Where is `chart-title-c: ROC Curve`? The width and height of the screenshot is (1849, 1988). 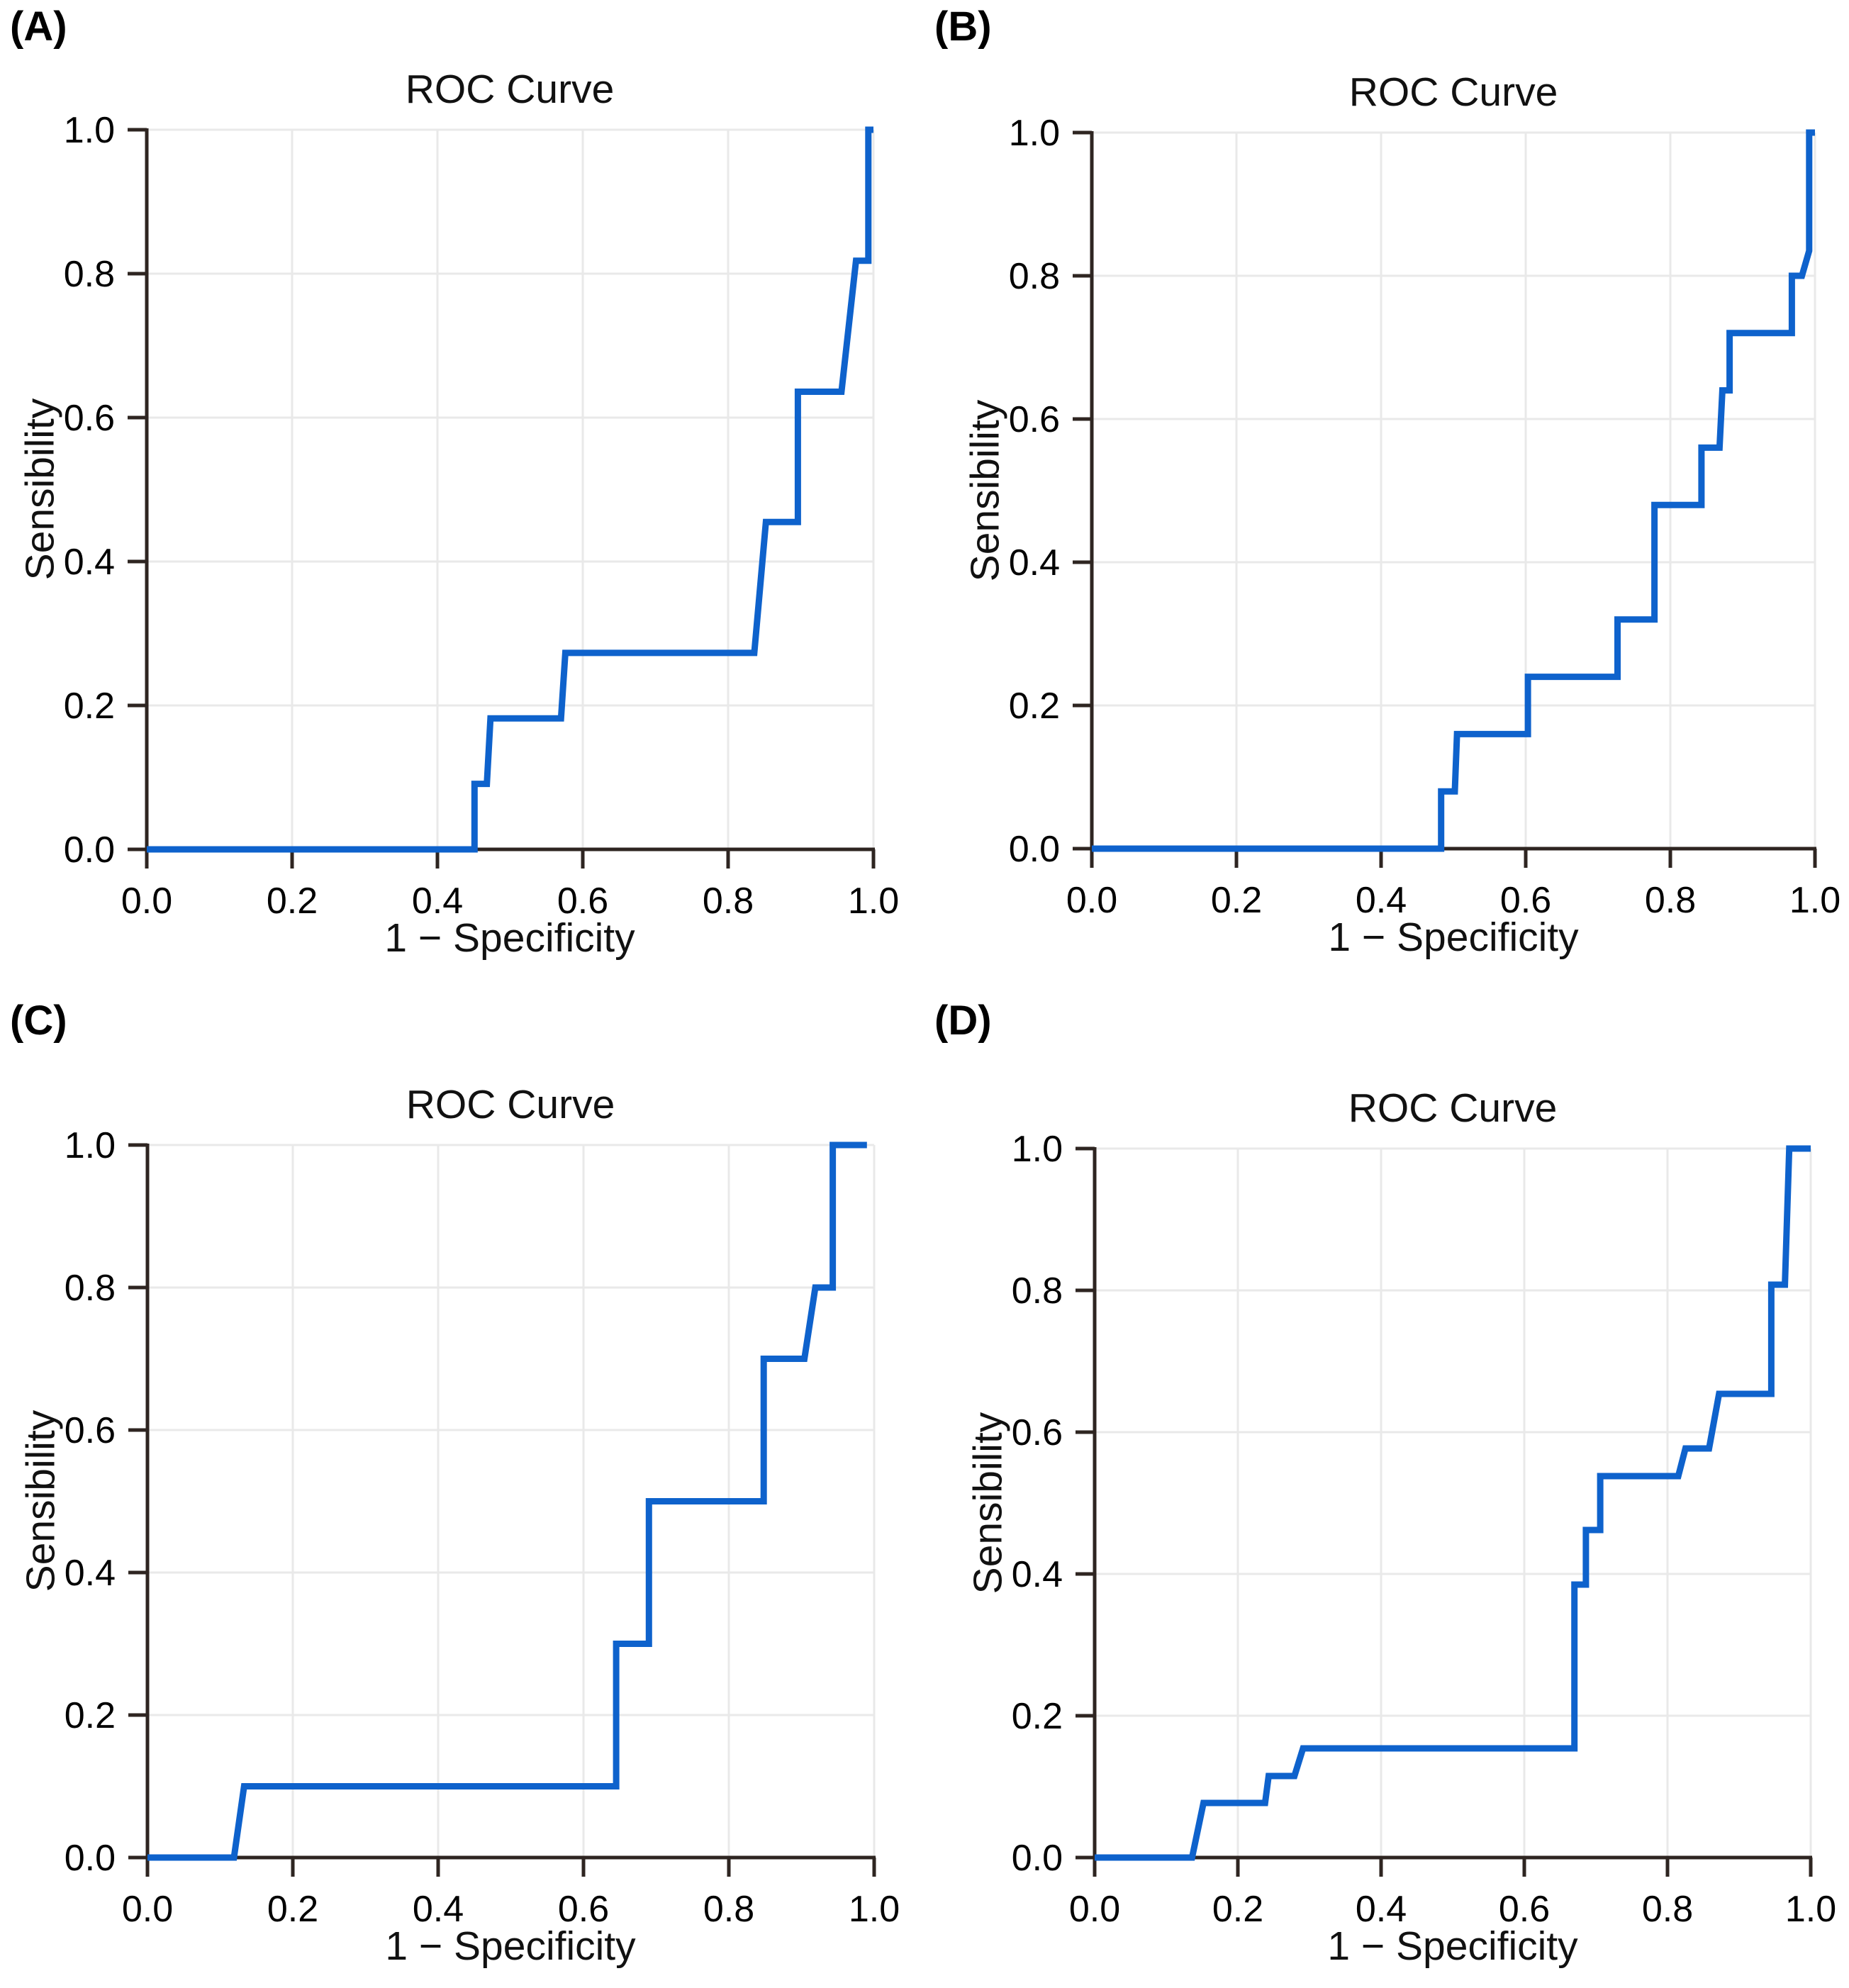 chart-title-c: ROC Curve is located at coordinates (510, 1104).